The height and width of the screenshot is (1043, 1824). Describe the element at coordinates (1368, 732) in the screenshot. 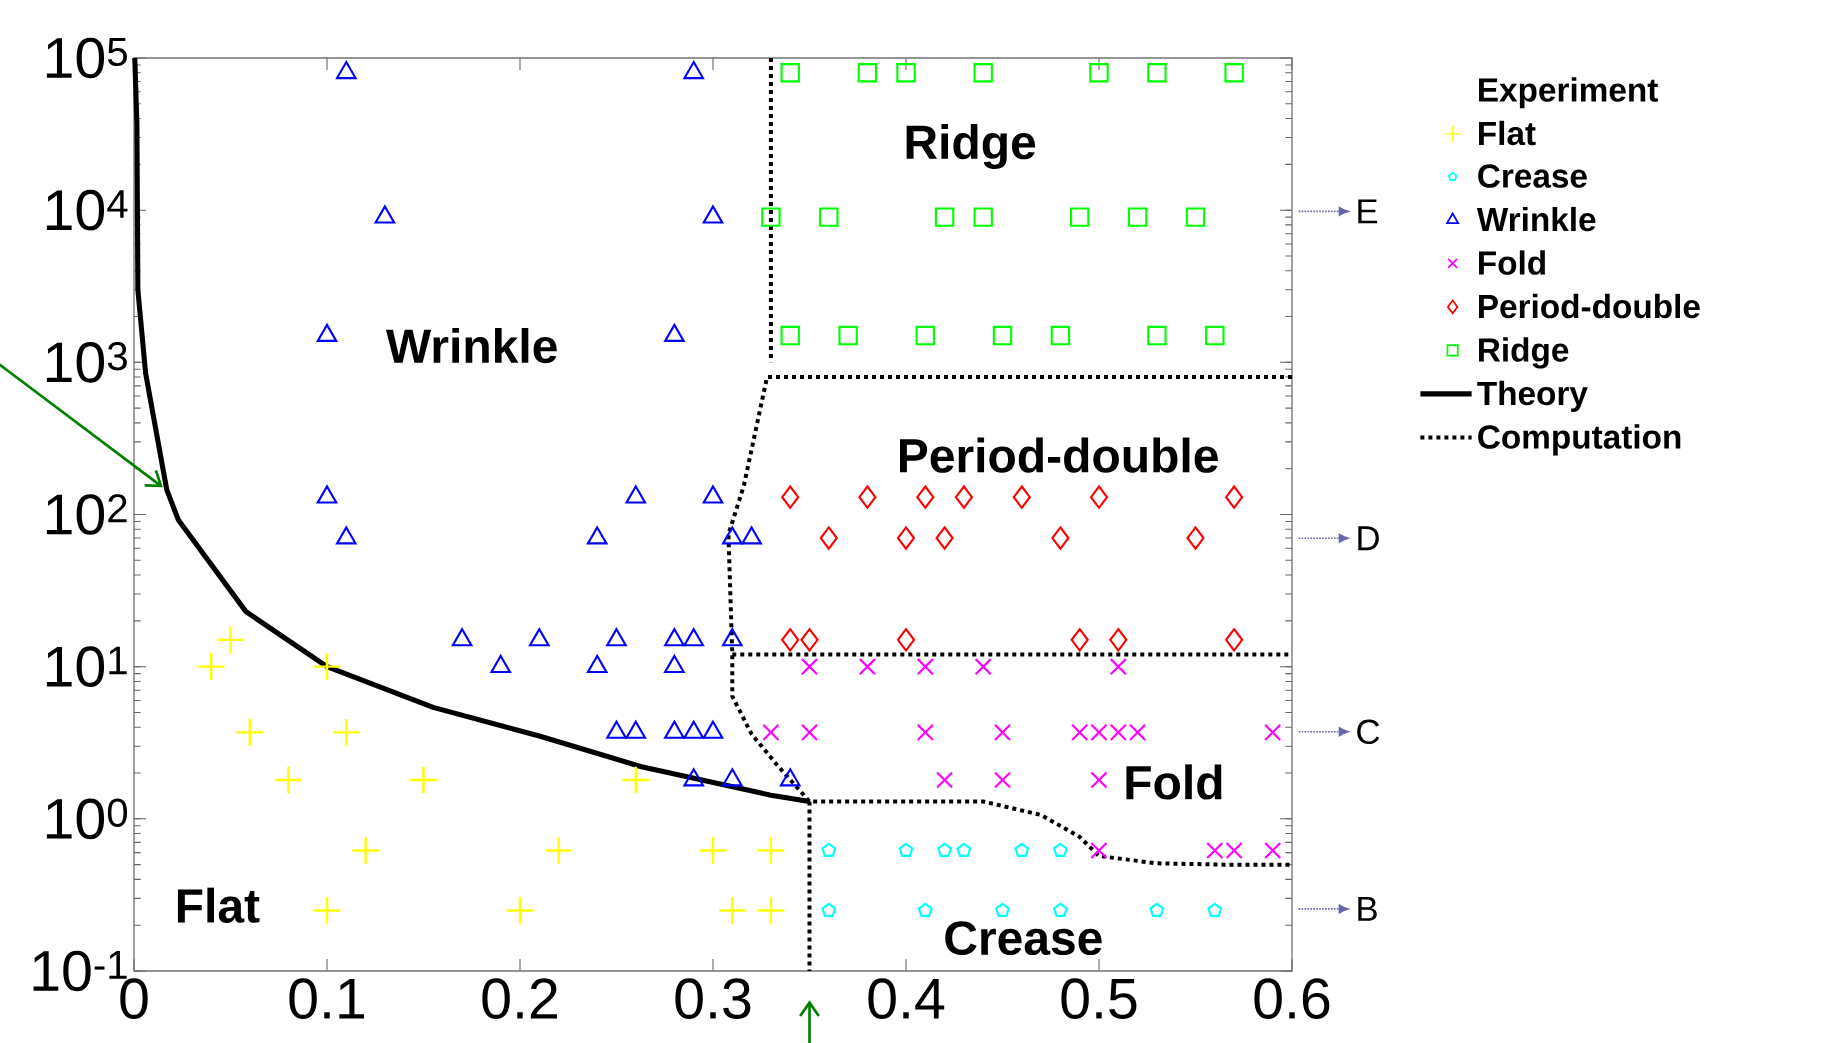

I see `text: C` at that location.